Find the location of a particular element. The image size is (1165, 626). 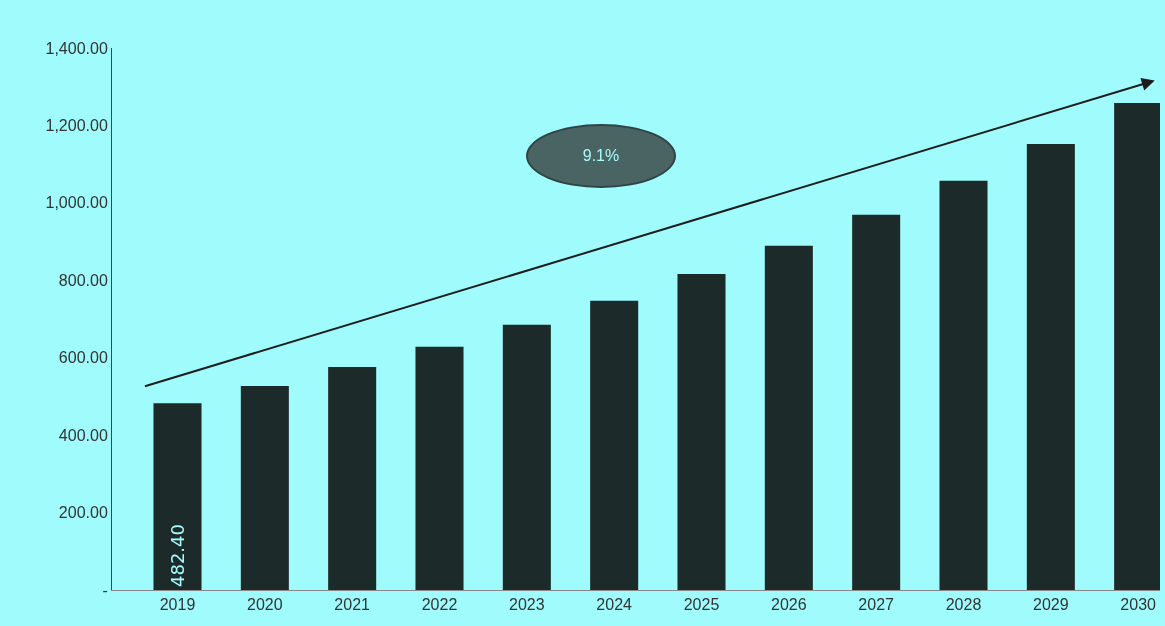

x-tick-label: 2021 is located at coordinates (352, 605).